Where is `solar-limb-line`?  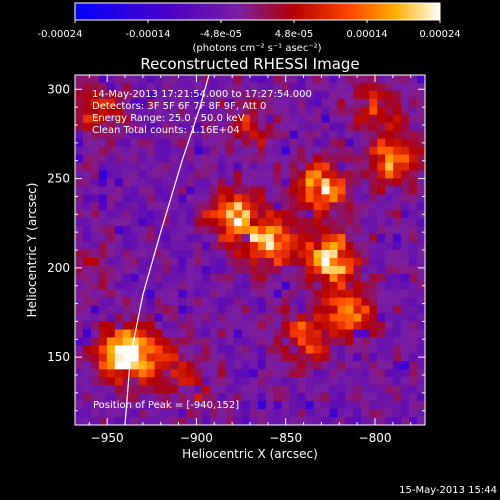 solar-limb-line is located at coordinates (167, 250).